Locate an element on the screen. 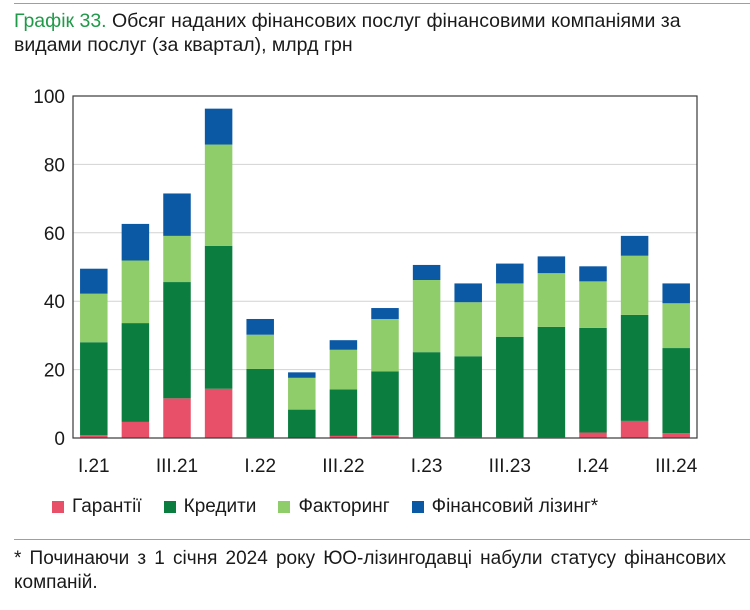 This screenshot has width=750, height=610. x-tick-label: III.22 is located at coordinates (343, 466).